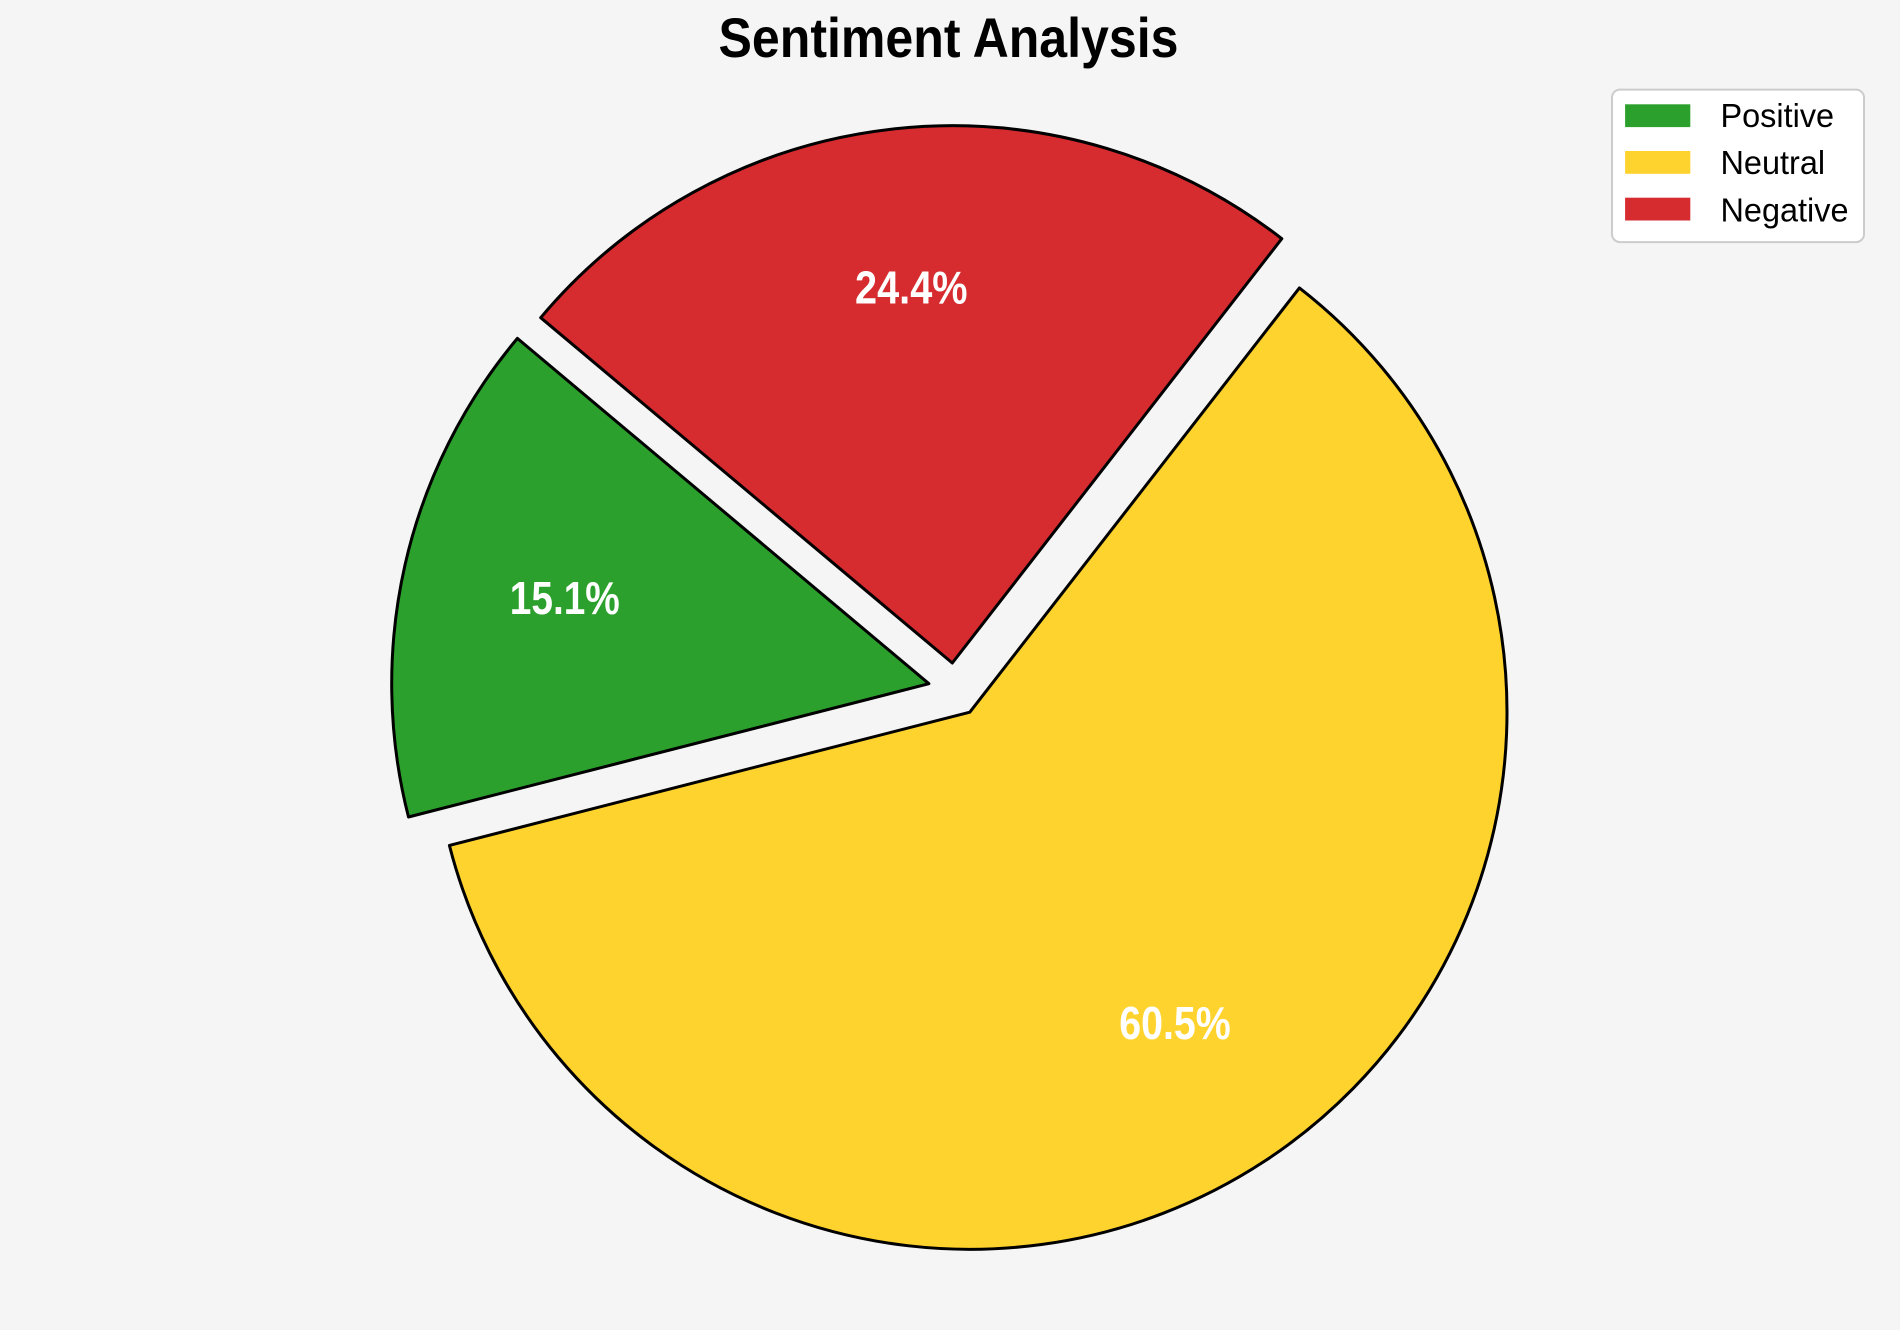 The width and height of the screenshot is (1900, 1330). Describe the element at coordinates (949, 37) in the screenshot. I see `svg-text: Sentiment Analysis` at that location.